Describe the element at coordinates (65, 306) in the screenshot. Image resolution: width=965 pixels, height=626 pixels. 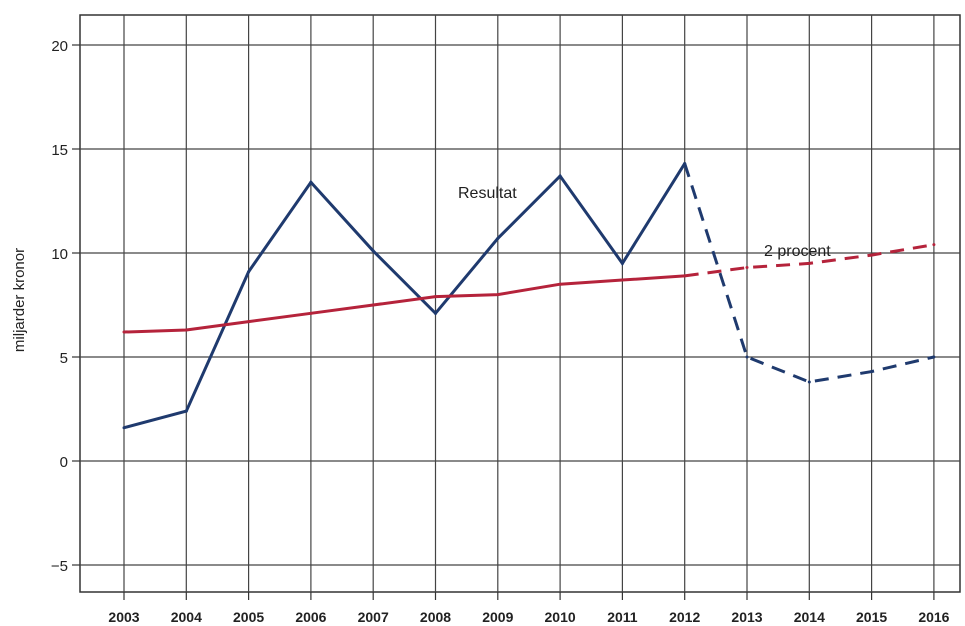
I see `y-axis-ticks: 20 15 10 5 0 −5` at that location.